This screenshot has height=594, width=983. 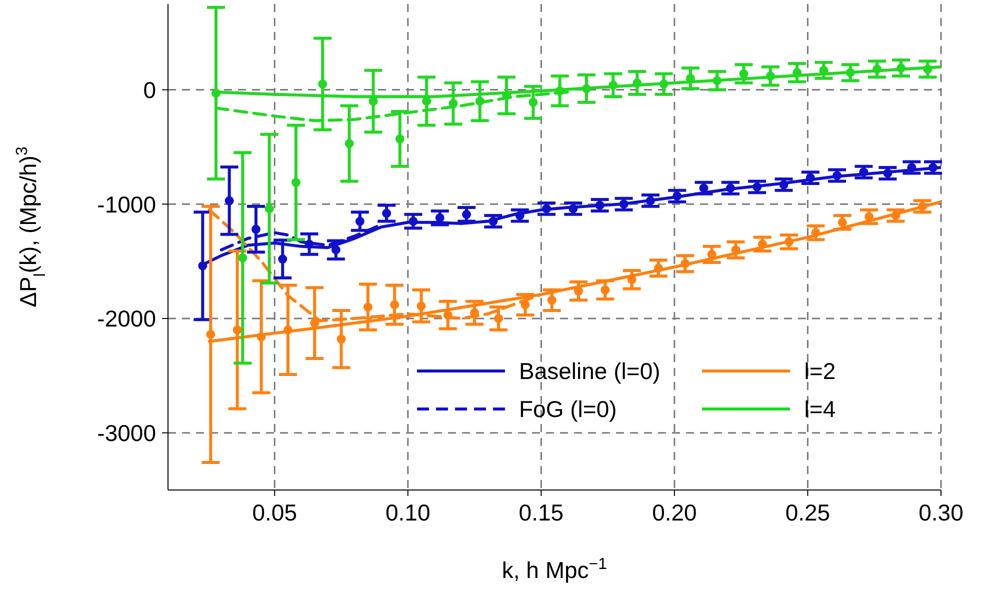 I want to click on y-tick-label: -2000, so click(x=126, y=319).